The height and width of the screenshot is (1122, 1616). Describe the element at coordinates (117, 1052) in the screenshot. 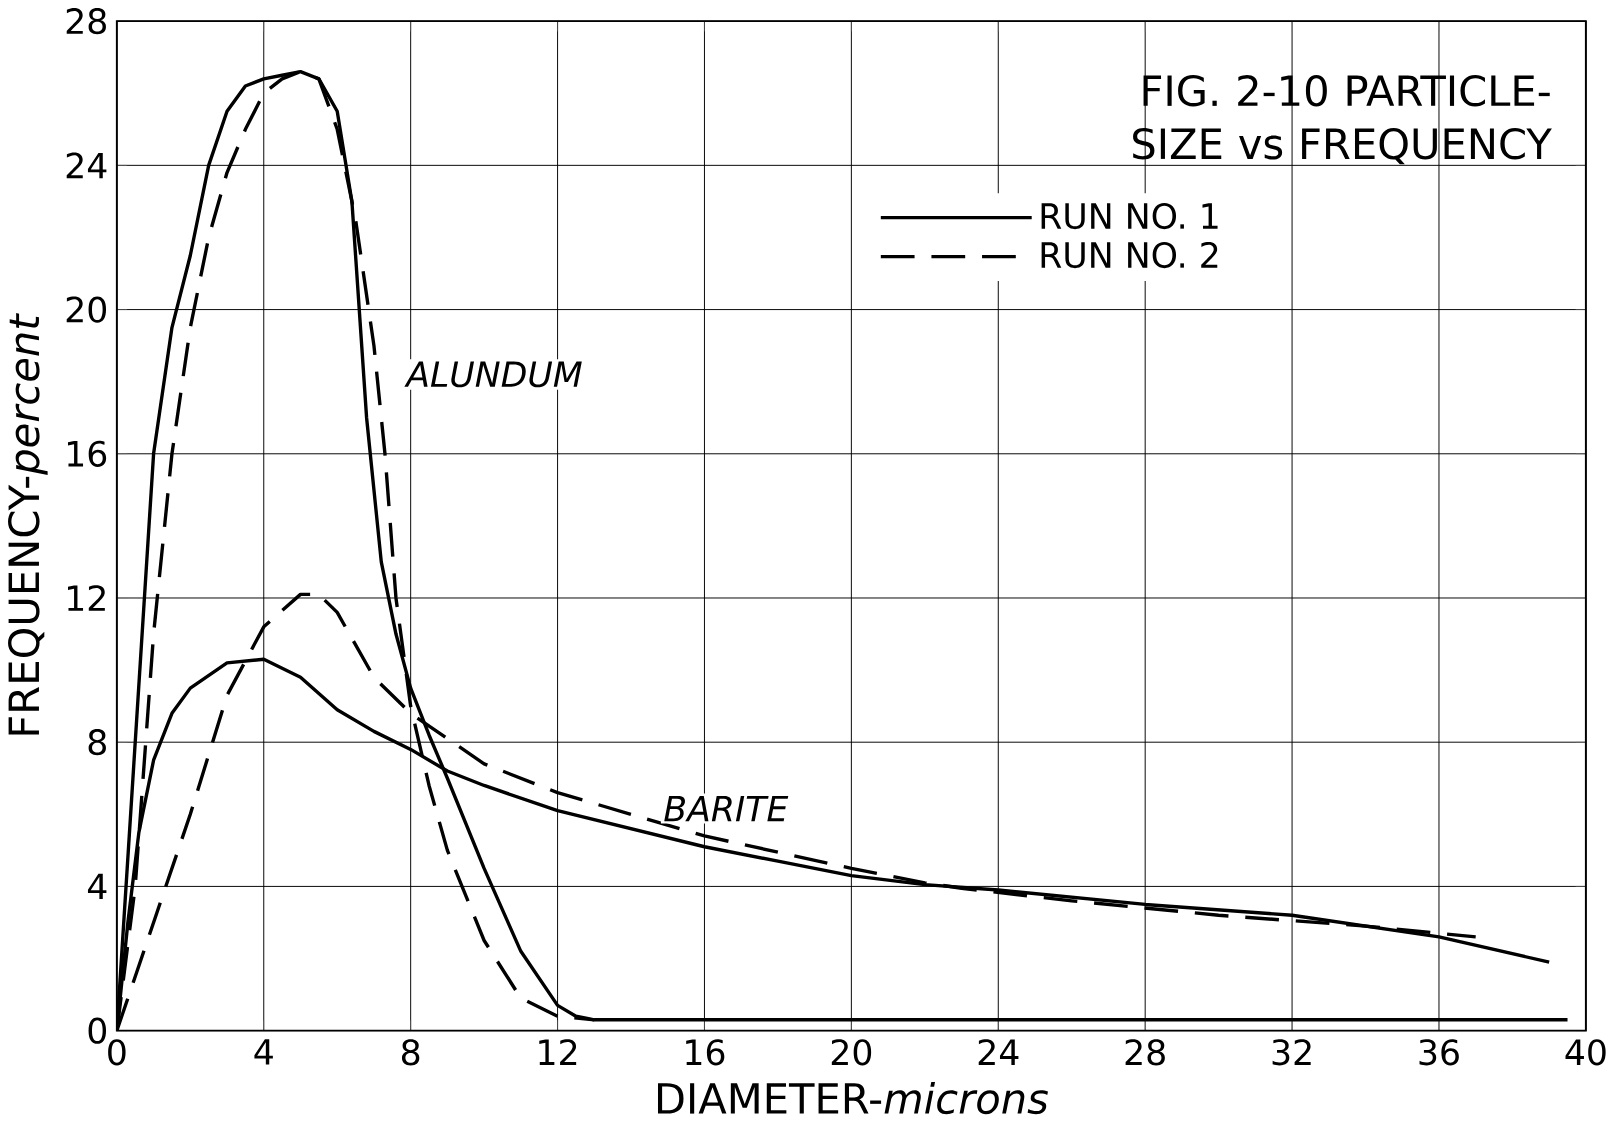

I see `x-tick-label: 0` at that location.